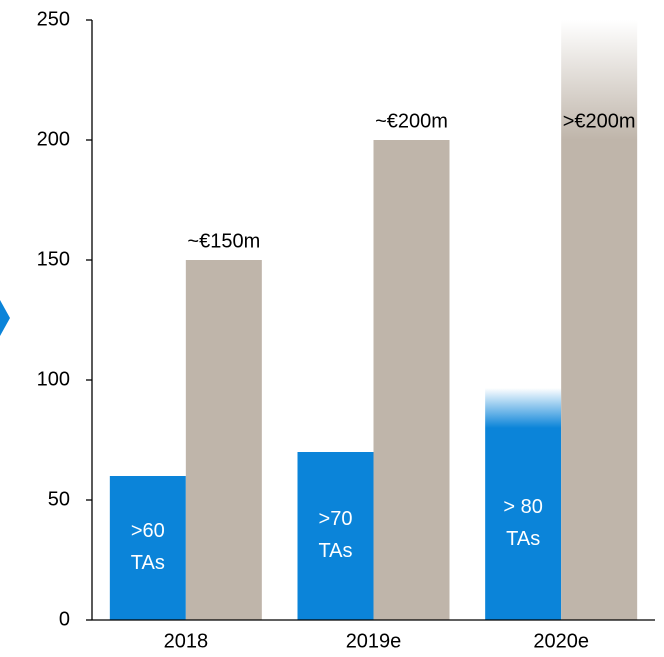 The height and width of the screenshot is (657, 664). What do you see at coordinates (5, 318) in the screenshot?
I see `chevron-decoration` at bounding box center [5, 318].